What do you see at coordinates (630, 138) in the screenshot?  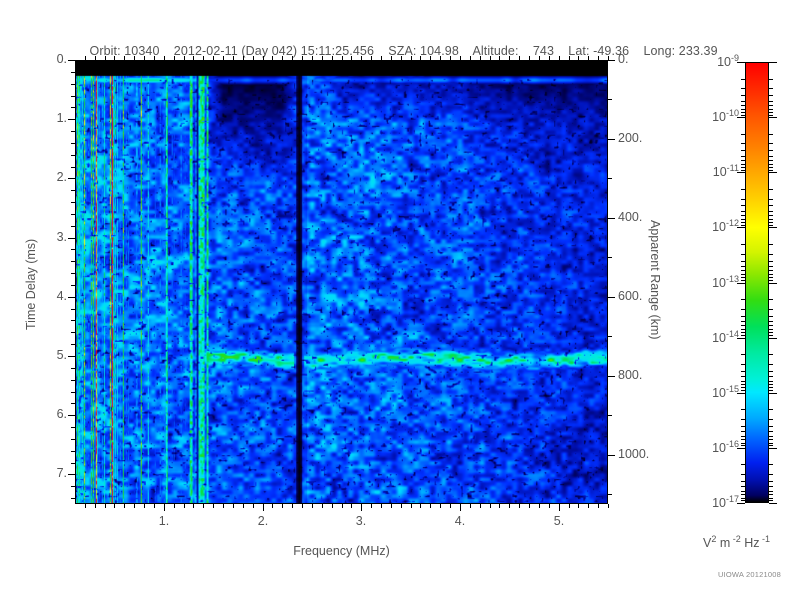 I see `y2-axis-tick-label: 200.` at bounding box center [630, 138].